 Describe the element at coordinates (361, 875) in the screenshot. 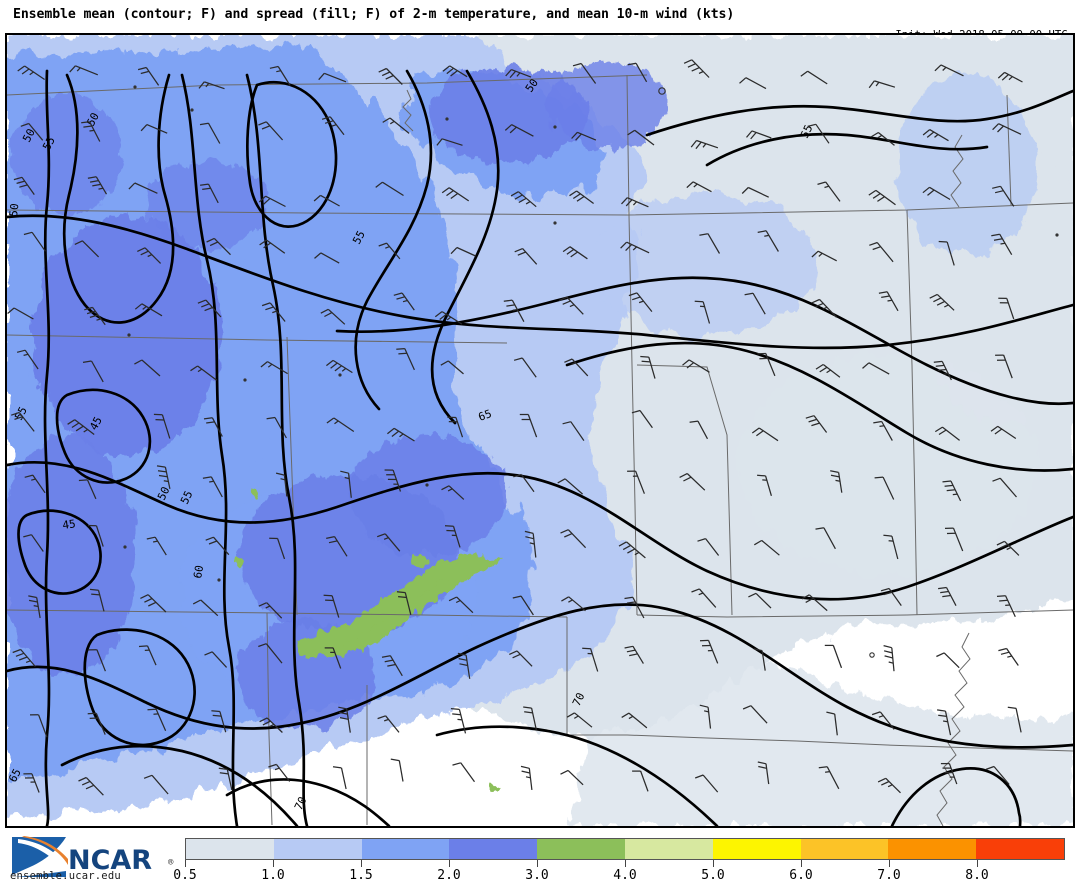

I see `colorbar-tick-label: 1.5` at that location.